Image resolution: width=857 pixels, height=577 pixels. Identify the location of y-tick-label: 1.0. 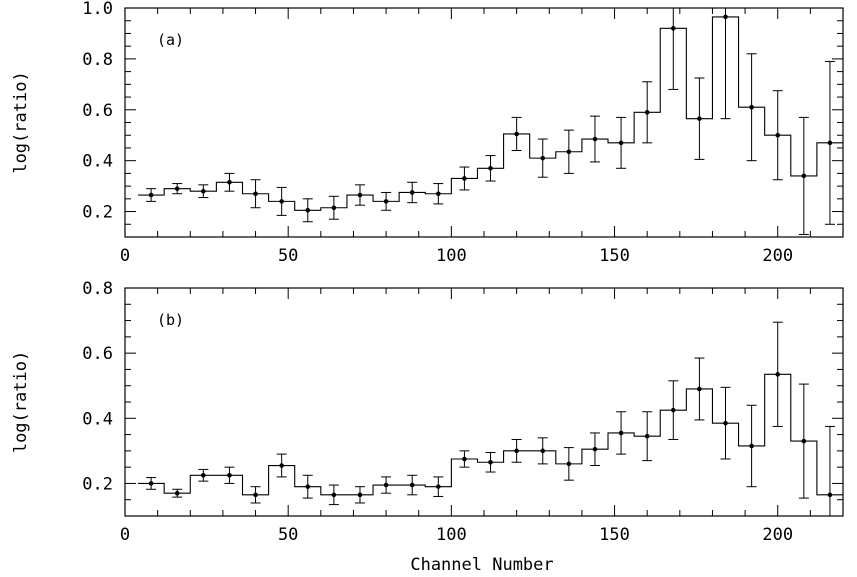
(97, 9).